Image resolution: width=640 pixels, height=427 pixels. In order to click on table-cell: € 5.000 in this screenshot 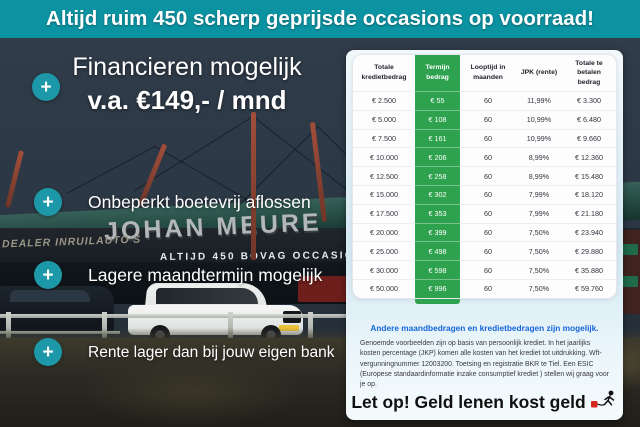, I will do `click(384, 119)`.